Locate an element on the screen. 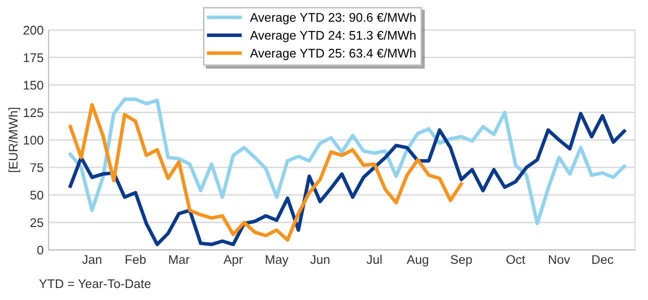 The image size is (648, 300). x-tick-label: Feb is located at coordinates (136, 259).